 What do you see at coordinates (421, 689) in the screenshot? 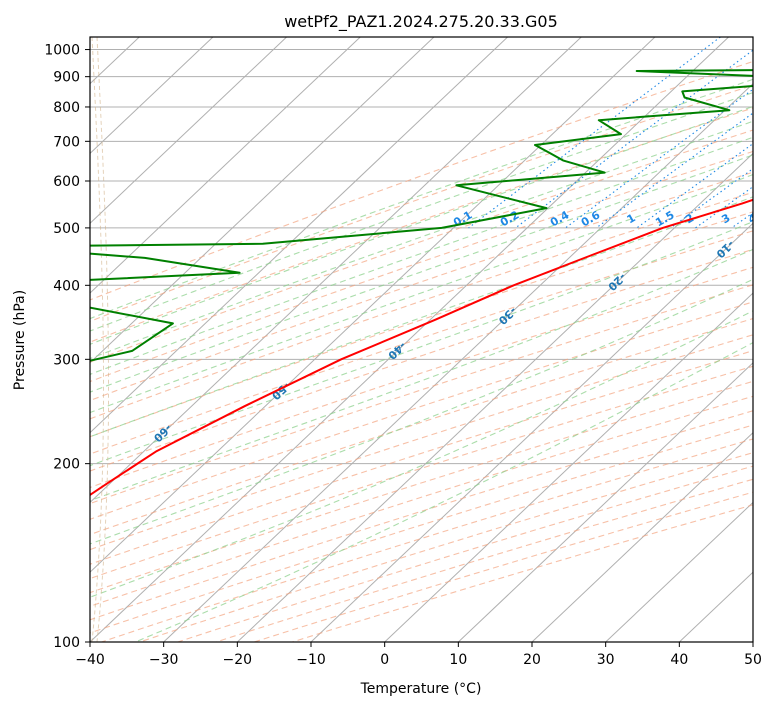
I see `x-axis-title: Temperature (°C)` at bounding box center [421, 689].